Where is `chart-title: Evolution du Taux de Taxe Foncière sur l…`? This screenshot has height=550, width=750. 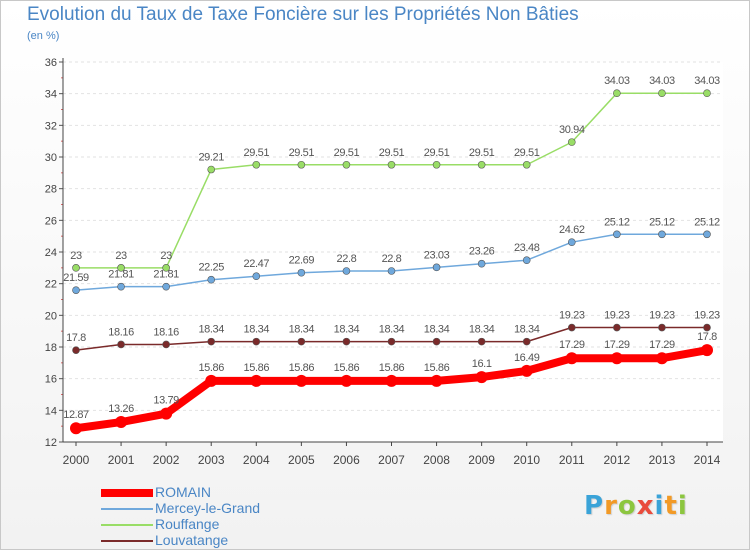
chart-title: Evolution du Taux de Taxe Foncière sur l… is located at coordinates (303, 14).